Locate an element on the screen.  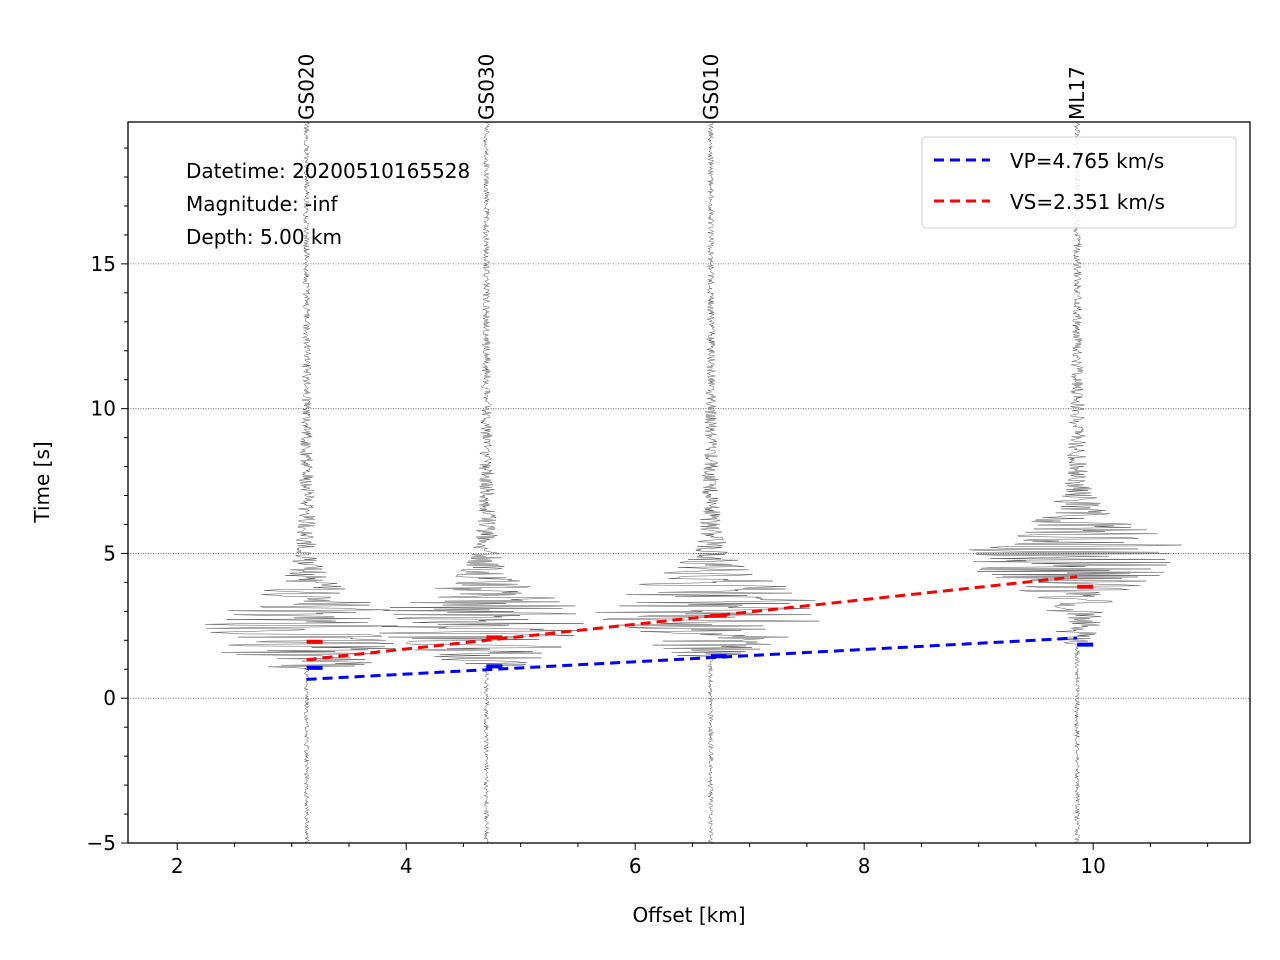
station-labels: GS020 GS030 GS010 ML17 is located at coordinates (692, 87).